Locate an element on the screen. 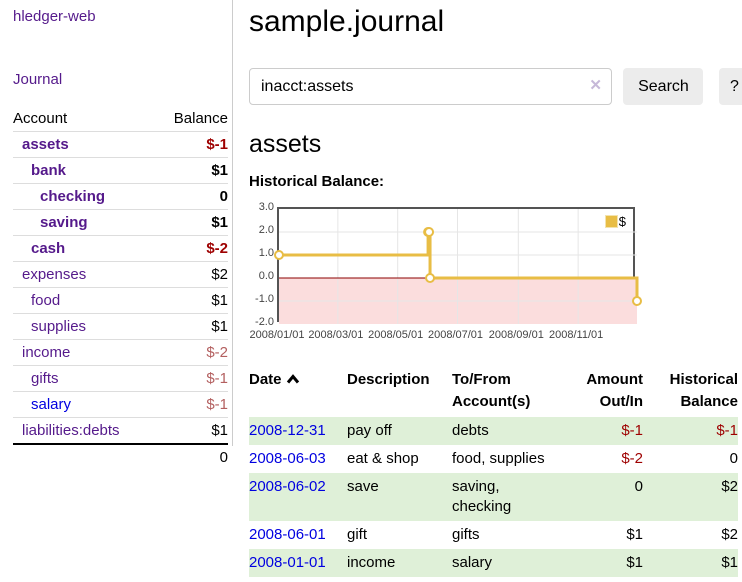 The width and height of the screenshot is (742, 582). chart-plot-area: $ is located at coordinates (458, 265).